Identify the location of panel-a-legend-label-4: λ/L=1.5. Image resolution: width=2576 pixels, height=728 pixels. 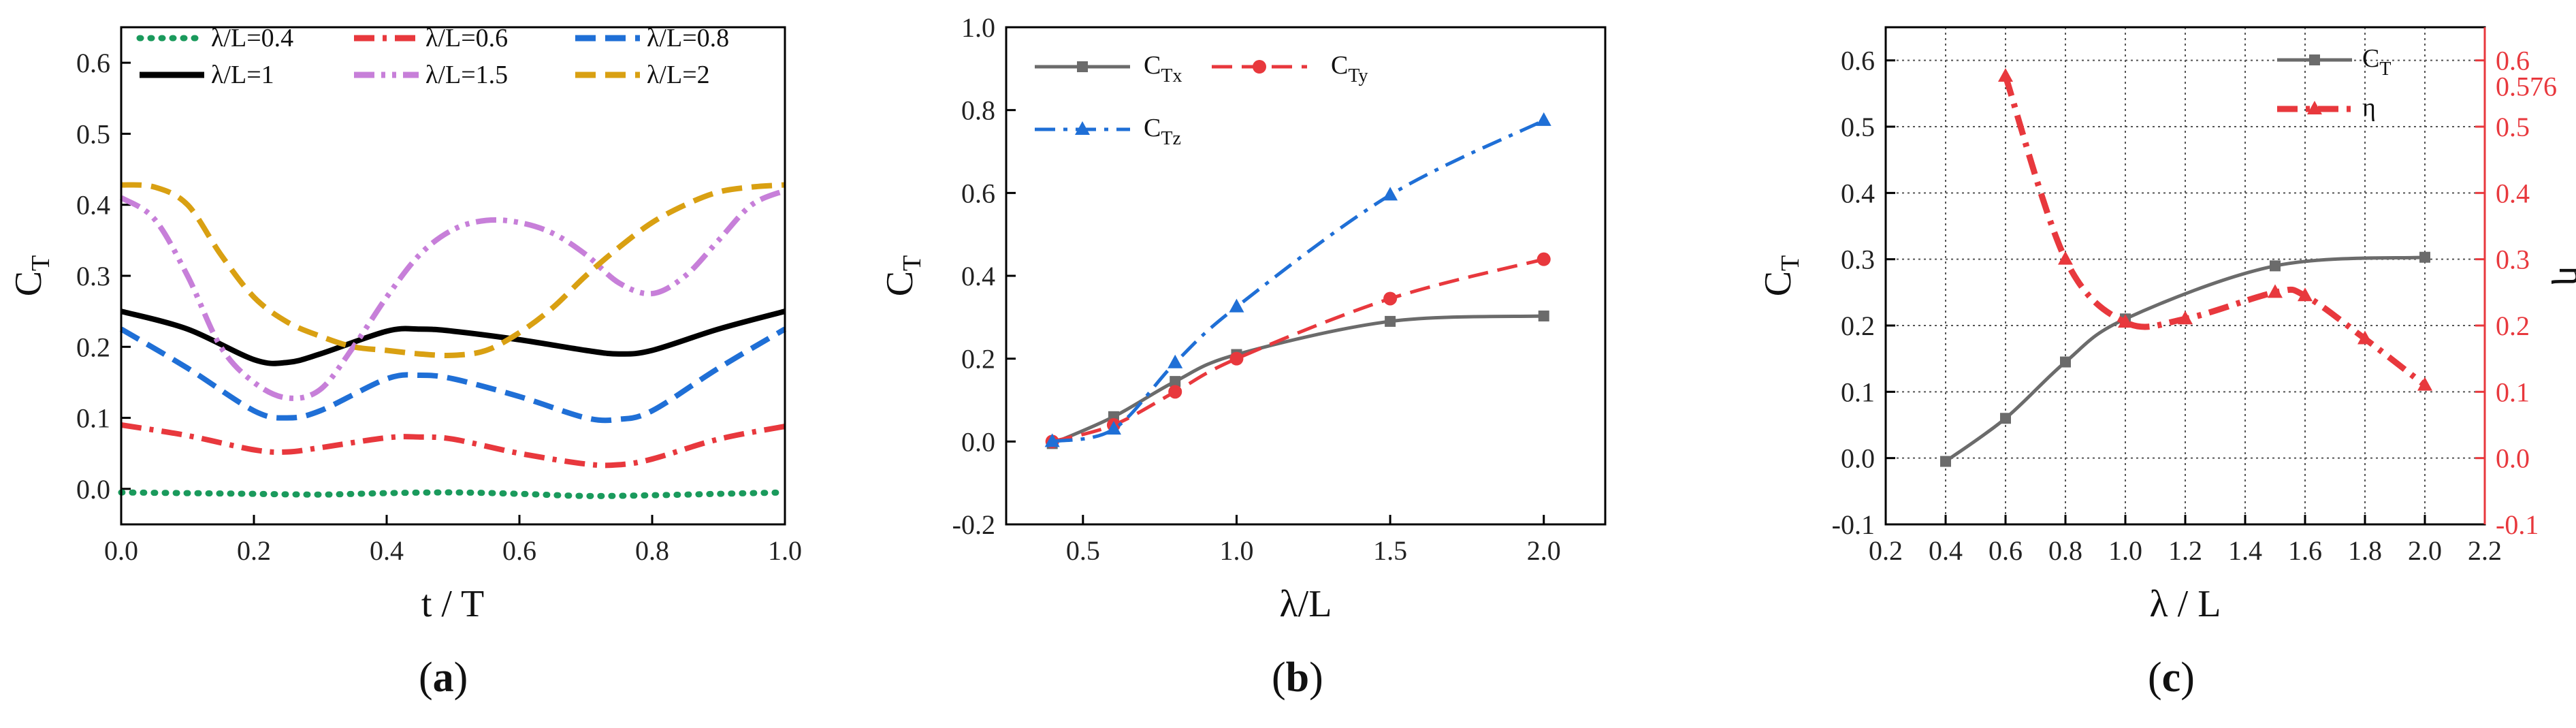
(467, 75).